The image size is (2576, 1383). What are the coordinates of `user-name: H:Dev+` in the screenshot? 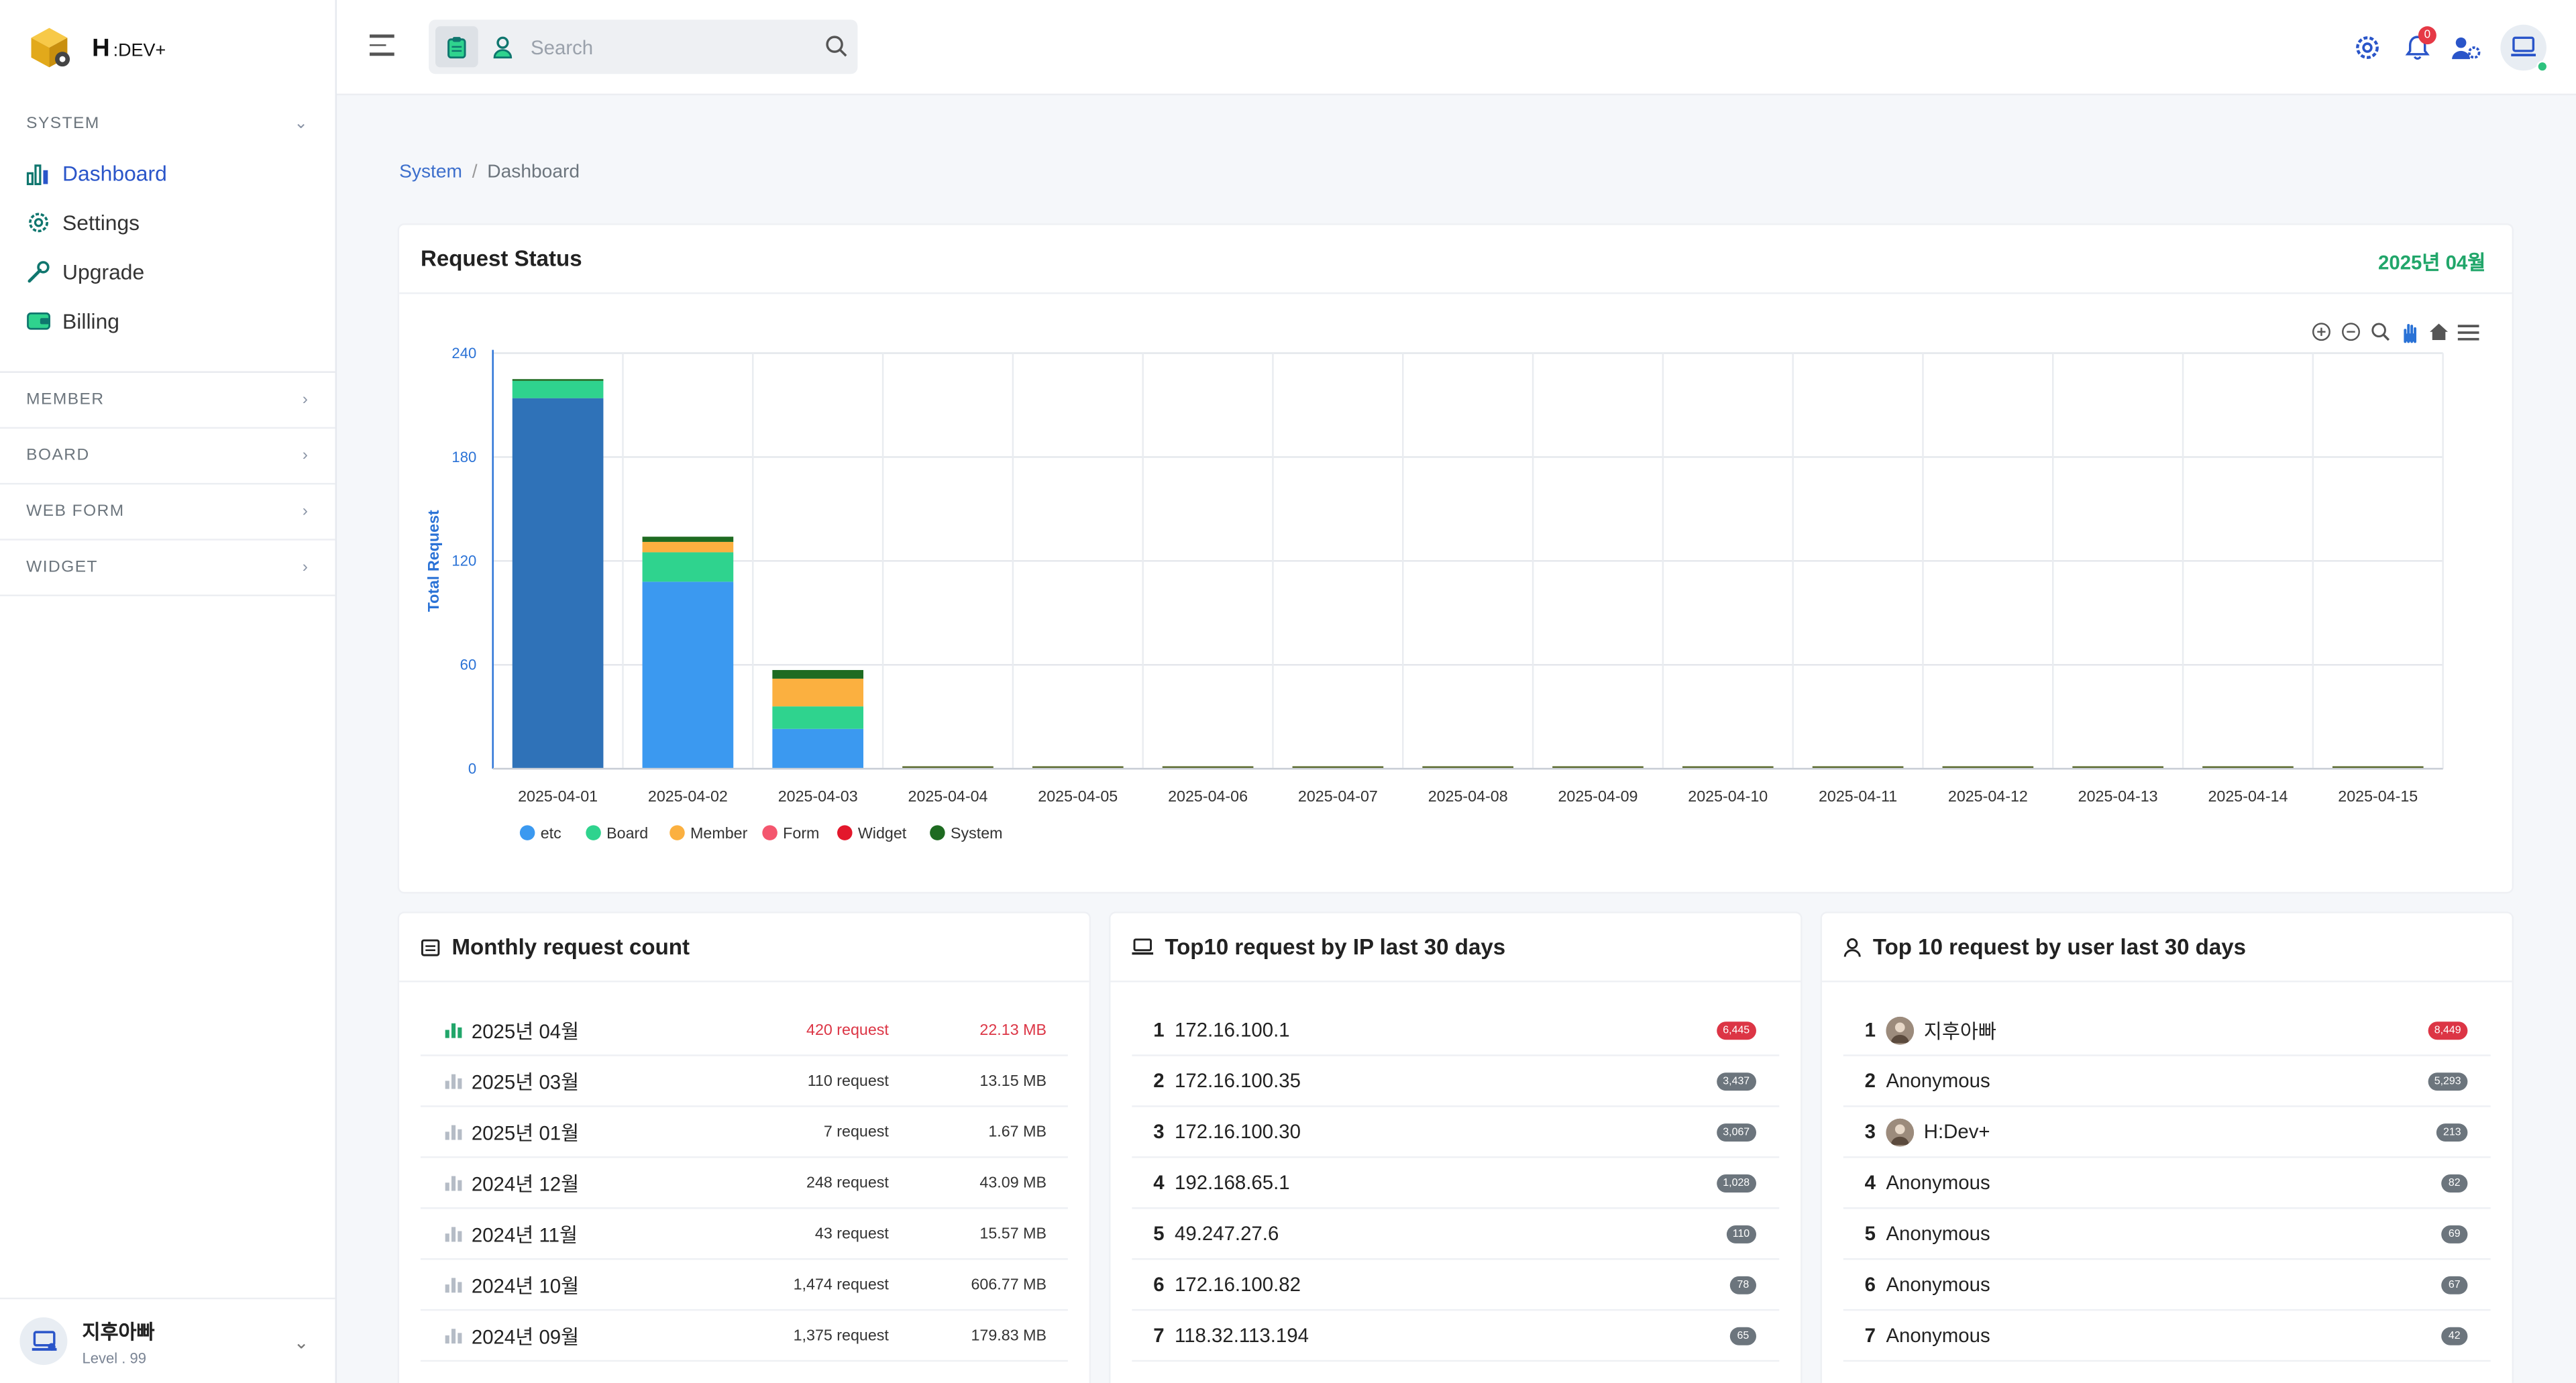 It's located at (1956, 1132).